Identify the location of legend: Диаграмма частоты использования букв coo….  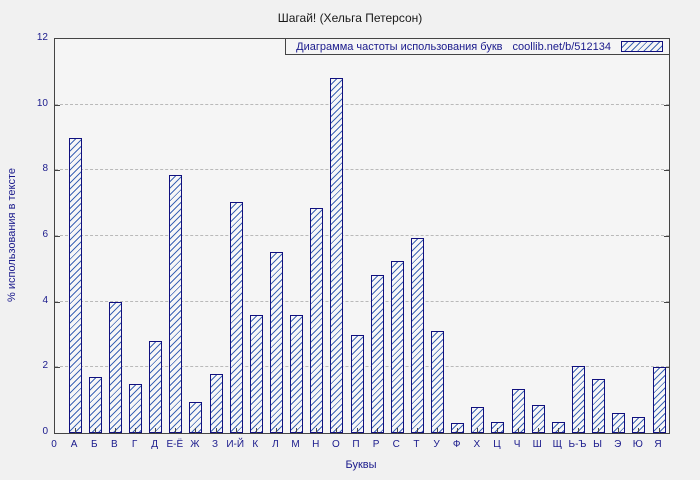
(477, 47).